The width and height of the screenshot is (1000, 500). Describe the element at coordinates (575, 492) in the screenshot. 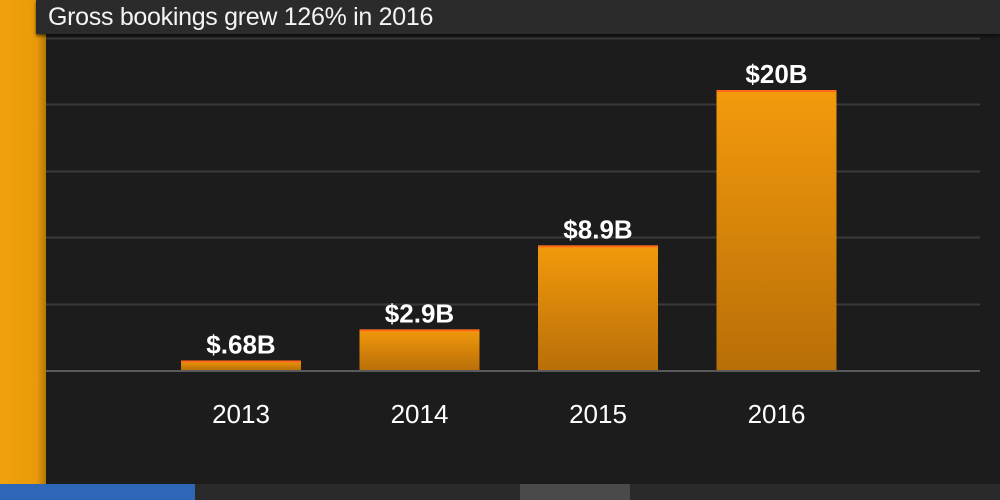

I see `ticker-segment-gray` at that location.